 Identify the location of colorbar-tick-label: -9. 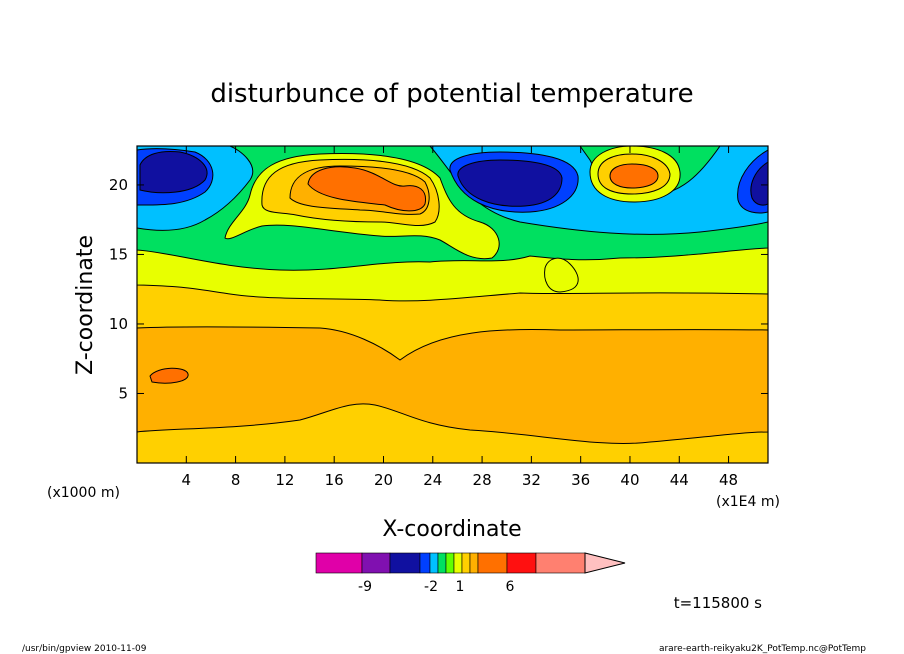
(365, 587).